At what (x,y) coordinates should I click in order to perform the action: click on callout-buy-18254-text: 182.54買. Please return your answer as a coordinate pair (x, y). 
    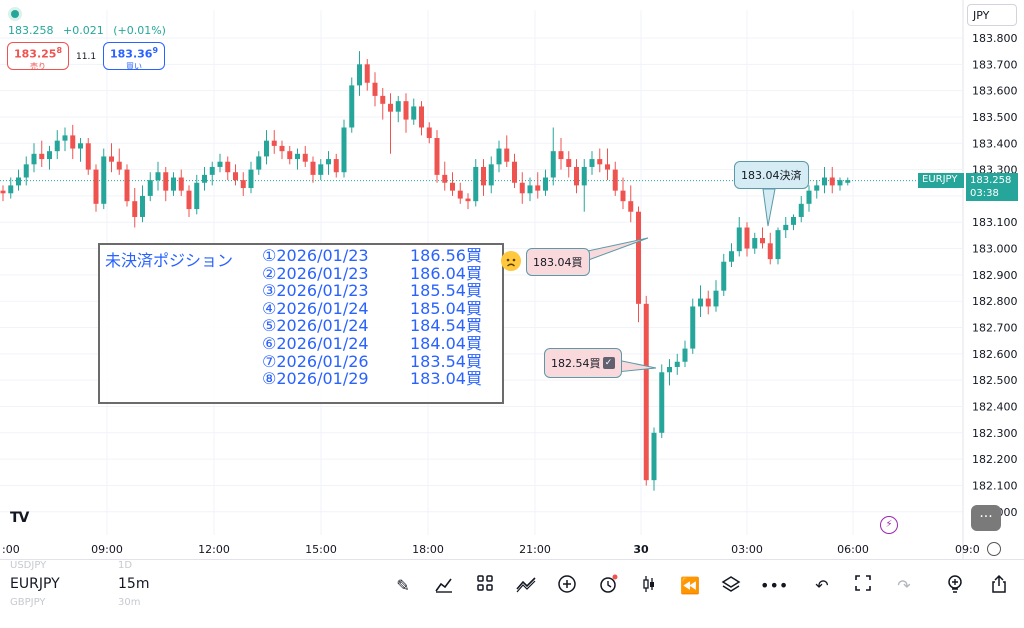
    Looking at the image, I should click on (576, 363).